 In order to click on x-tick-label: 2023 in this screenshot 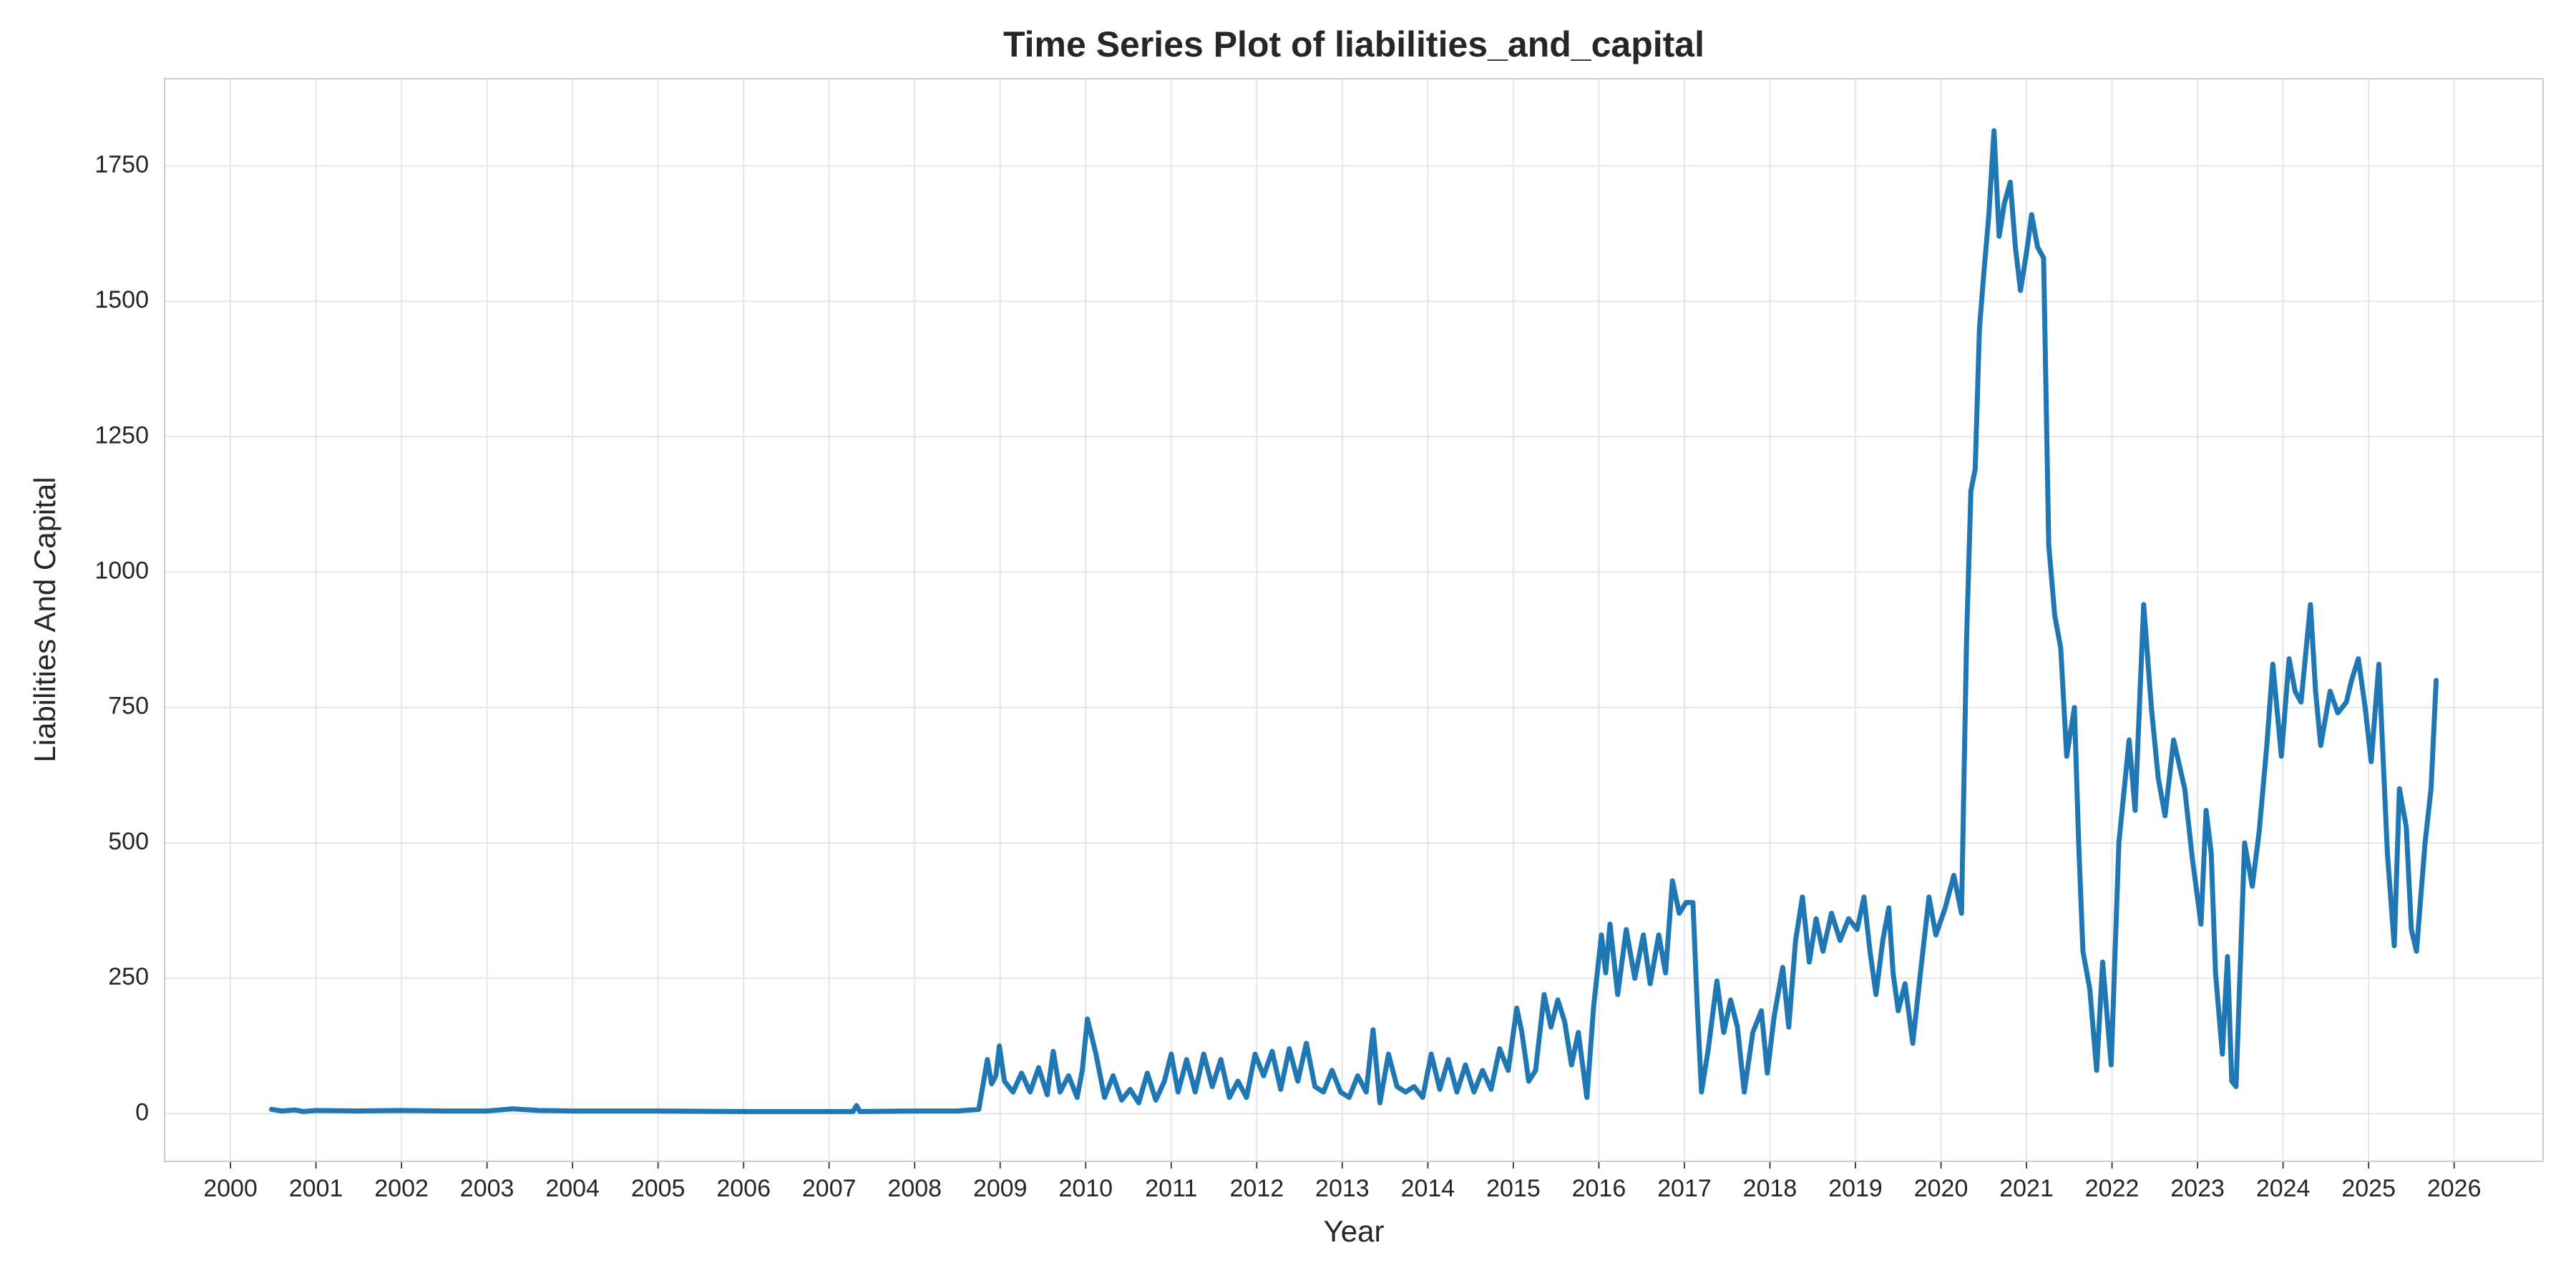, I will do `click(2197, 1188)`.